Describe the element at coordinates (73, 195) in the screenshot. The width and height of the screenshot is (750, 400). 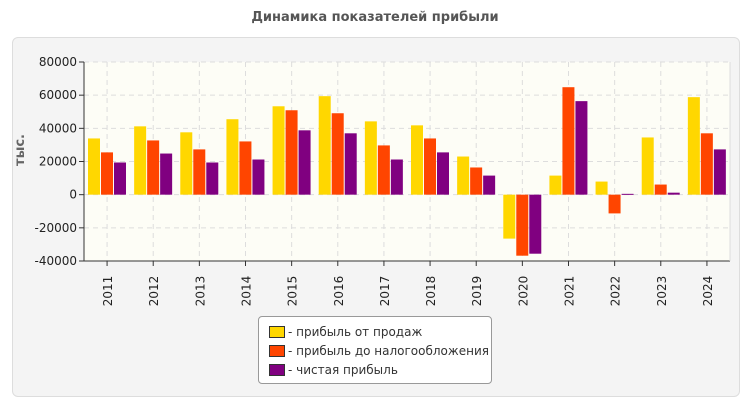
I see `y-tick-label: 0` at that location.